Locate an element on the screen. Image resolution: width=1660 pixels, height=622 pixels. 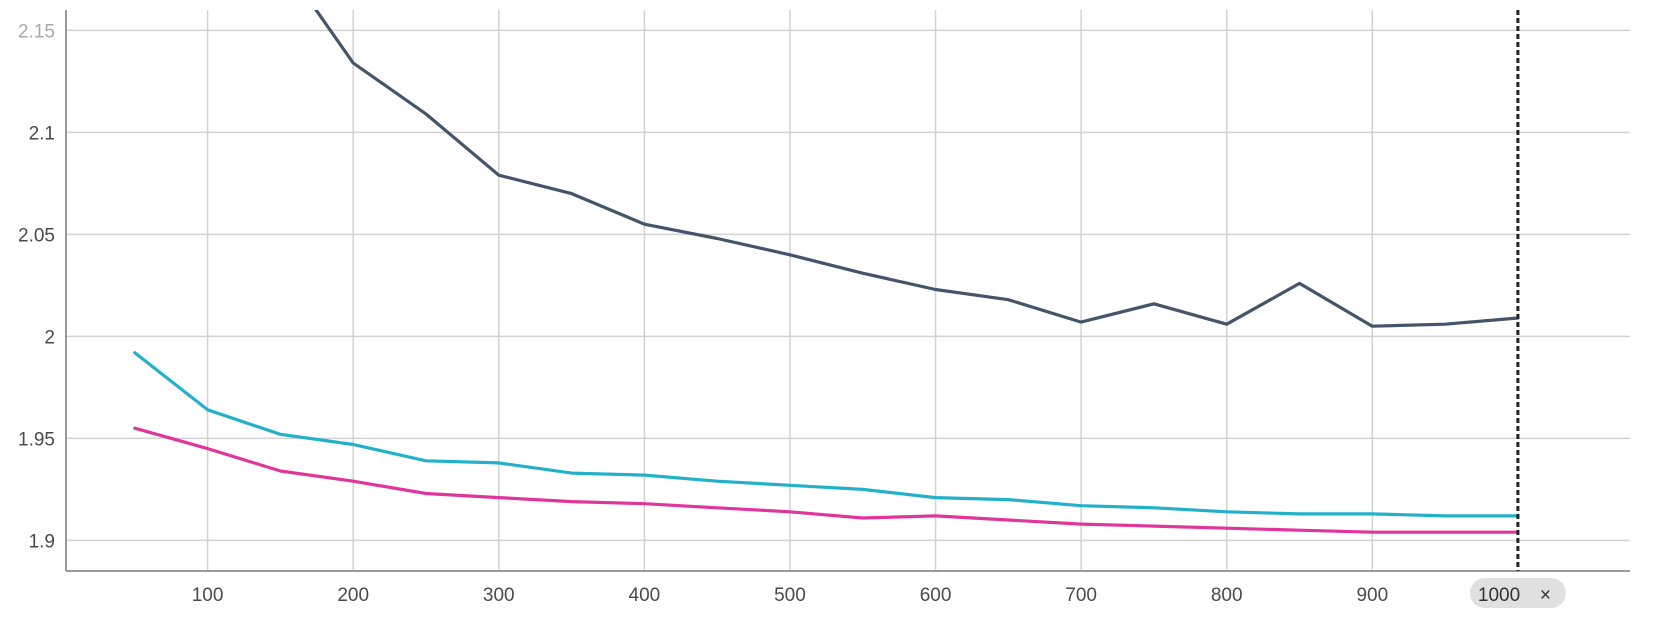
x-tick-label: 100 is located at coordinates (208, 595).